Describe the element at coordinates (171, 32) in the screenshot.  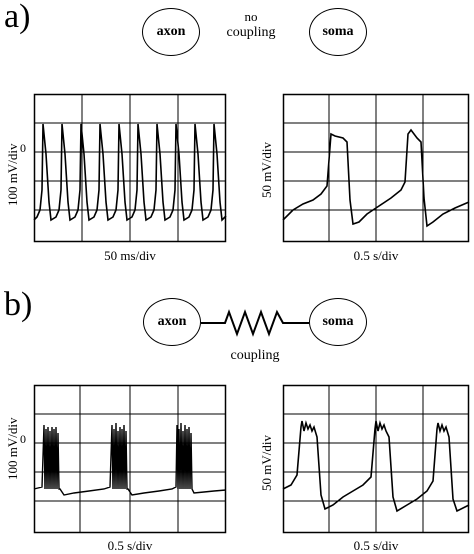
I see `axon-node-a: axon` at that location.